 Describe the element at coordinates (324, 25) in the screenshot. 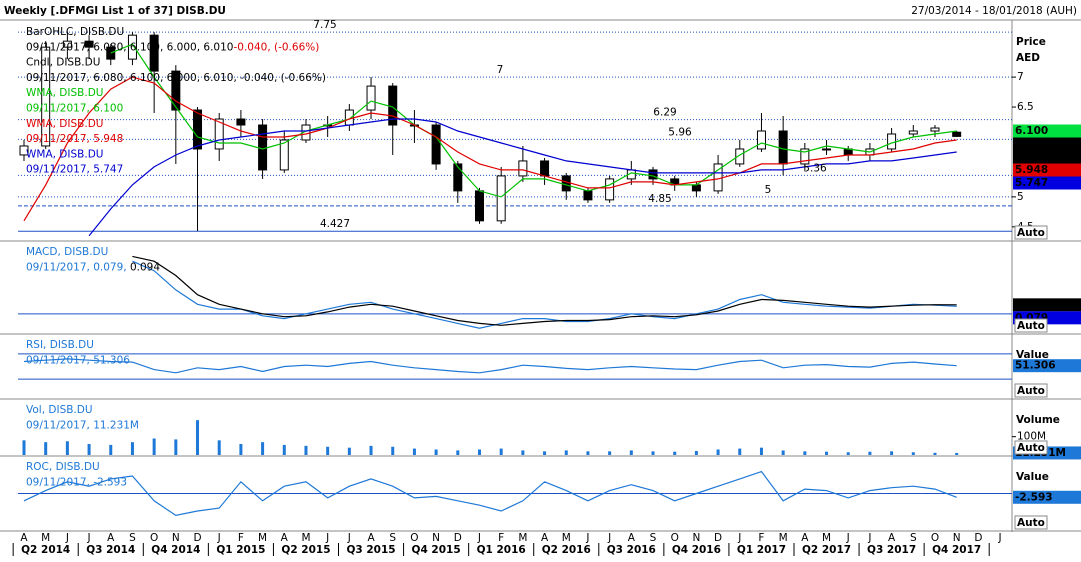

I see `level-label: 7.75` at that location.